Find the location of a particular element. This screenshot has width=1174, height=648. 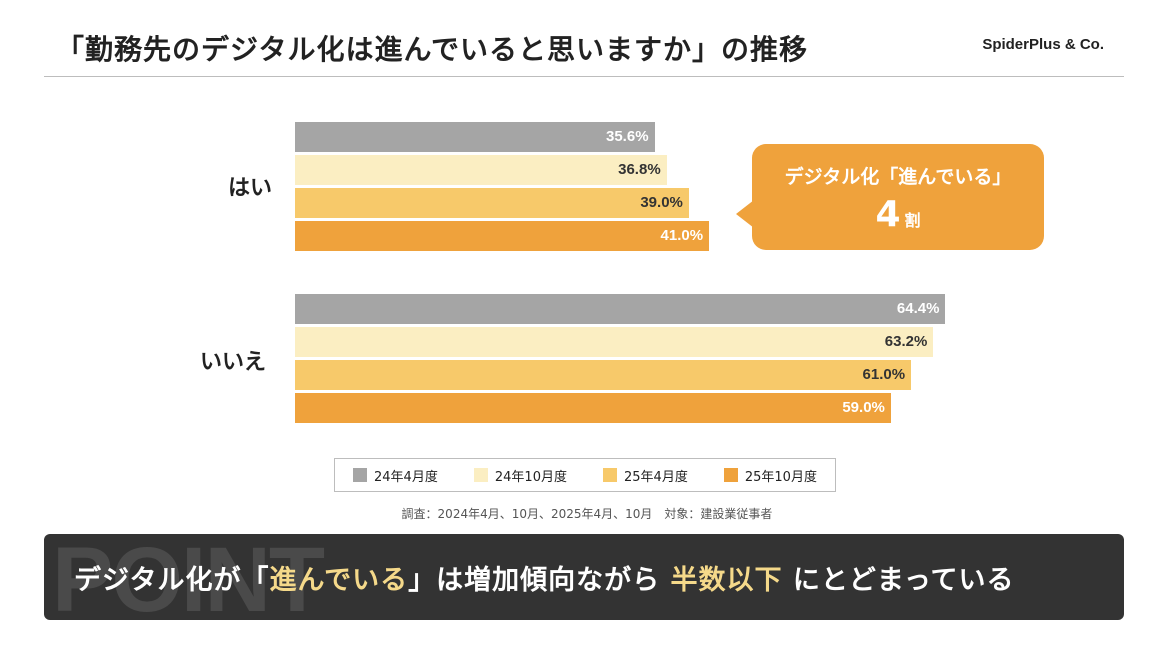

legend-item: 25年10月度 is located at coordinates (770, 475).